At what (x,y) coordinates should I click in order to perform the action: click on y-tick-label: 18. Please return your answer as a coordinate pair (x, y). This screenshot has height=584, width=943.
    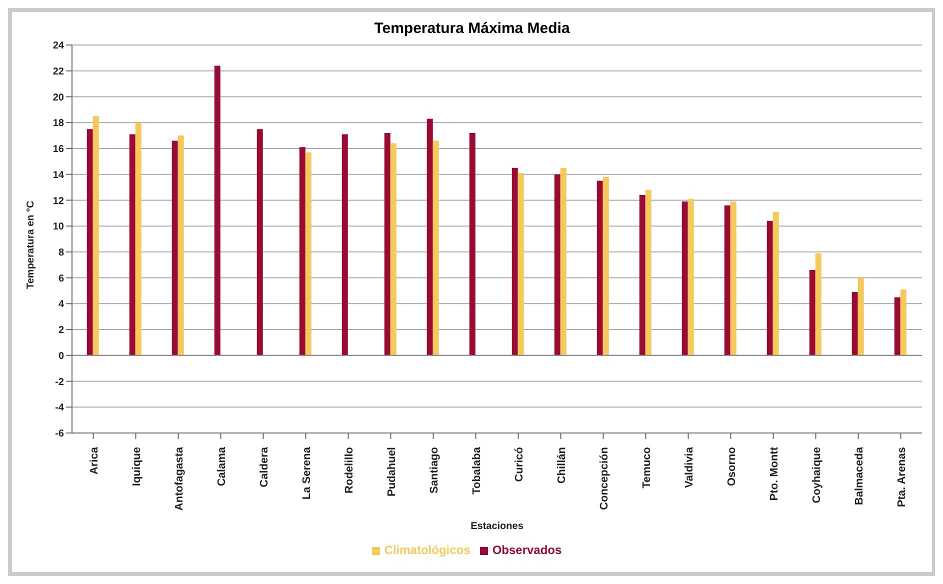
    Looking at the image, I should click on (58, 124).